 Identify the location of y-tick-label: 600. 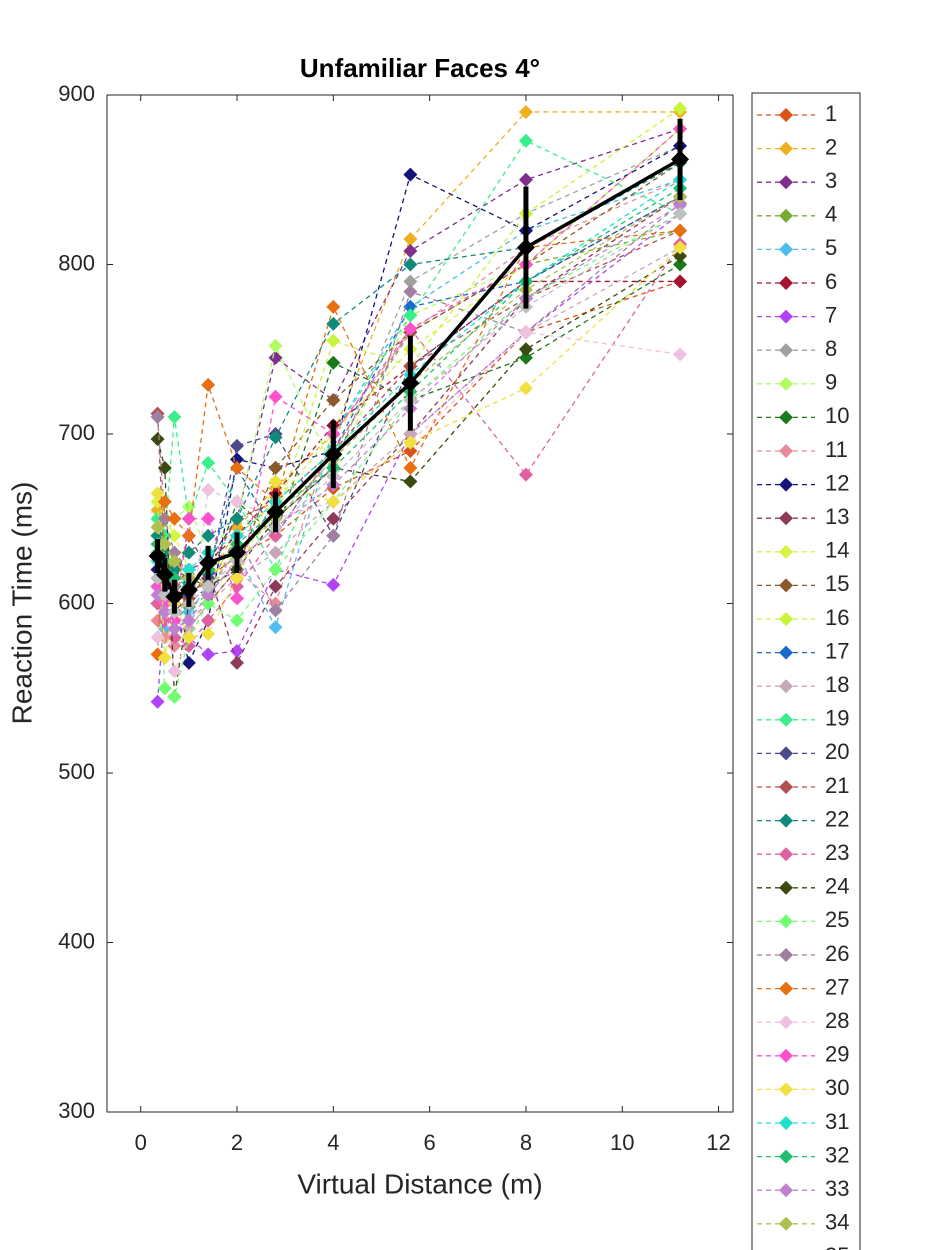
(76, 601).